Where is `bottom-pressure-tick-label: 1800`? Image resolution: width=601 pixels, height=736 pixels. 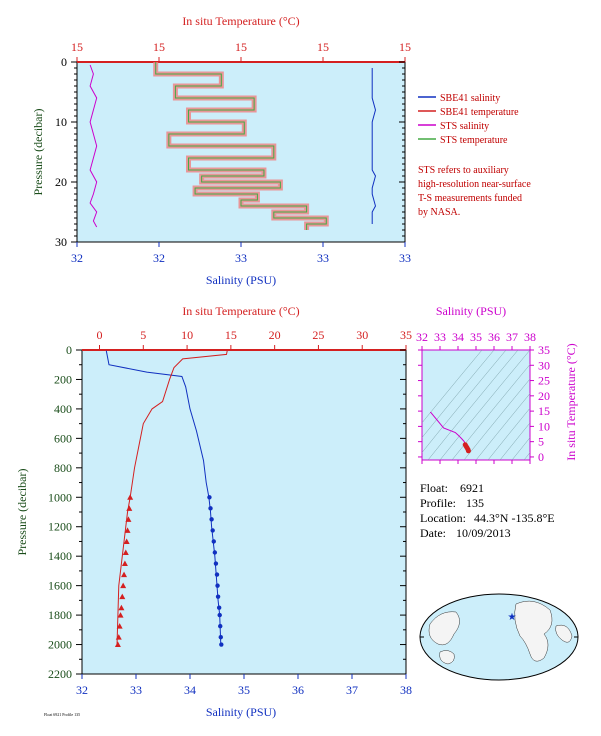
bottom-pressure-tick-label: 1800 is located at coordinates (60, 615).